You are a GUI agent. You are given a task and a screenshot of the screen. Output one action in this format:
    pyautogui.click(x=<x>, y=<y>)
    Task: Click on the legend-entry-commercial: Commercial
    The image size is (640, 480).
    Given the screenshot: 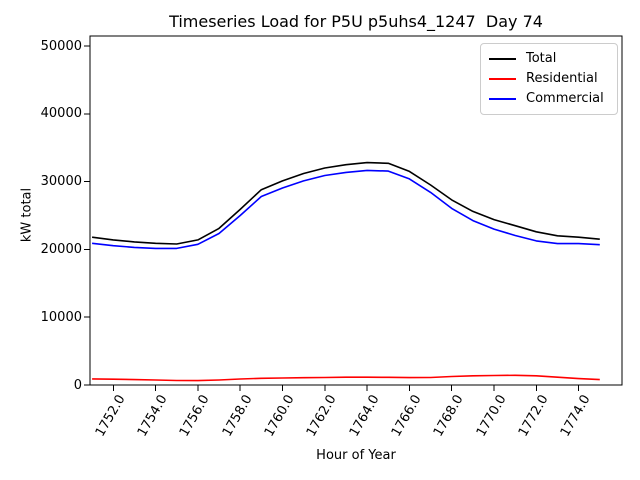 What is the action you would take?
    pyautogui.click(x=549, y=99)
    